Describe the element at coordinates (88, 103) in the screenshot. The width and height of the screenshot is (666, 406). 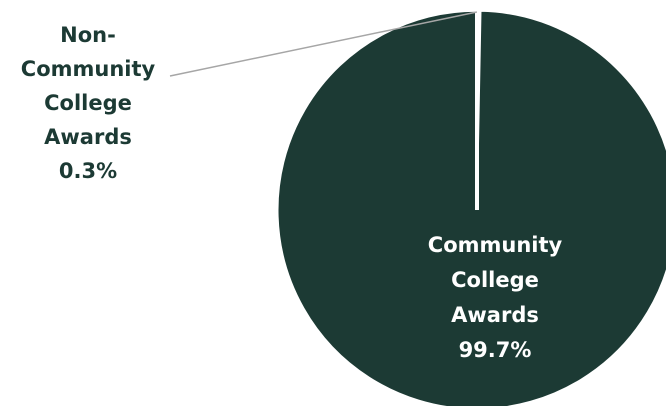
I see `slice-label-non-community-college-awards: Non-Community College Awards 0.3%` at that location.